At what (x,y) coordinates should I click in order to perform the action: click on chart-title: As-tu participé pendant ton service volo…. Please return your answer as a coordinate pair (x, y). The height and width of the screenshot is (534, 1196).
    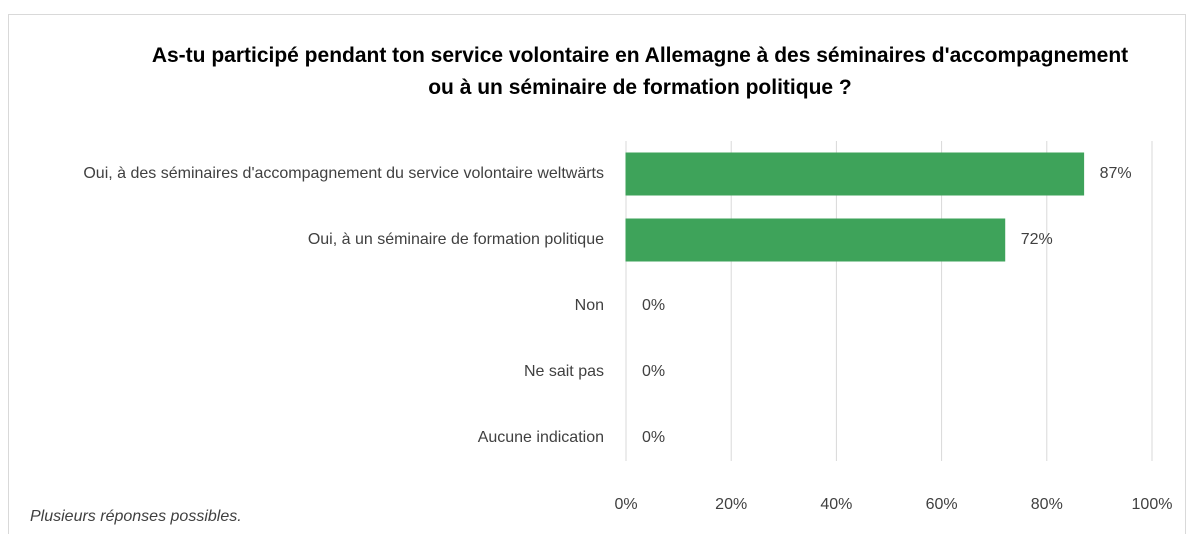
    Looking at the image, I should click on (640, 71).